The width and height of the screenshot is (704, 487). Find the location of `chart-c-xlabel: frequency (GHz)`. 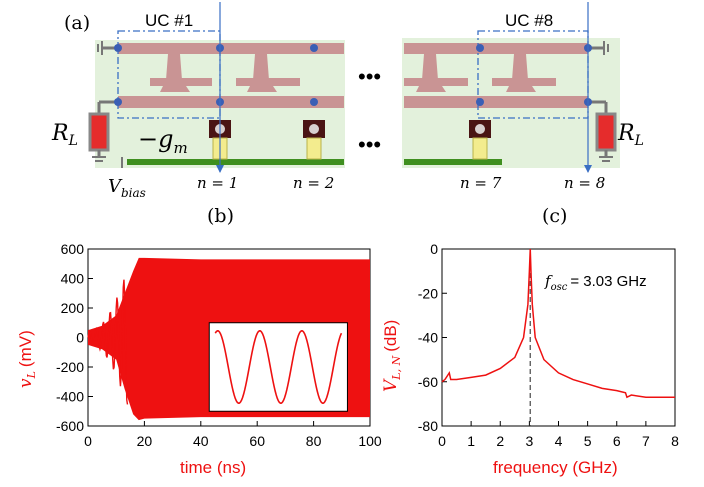

chart-c-xlabel: frequency (GHz) is located at coordinates (555, 467).